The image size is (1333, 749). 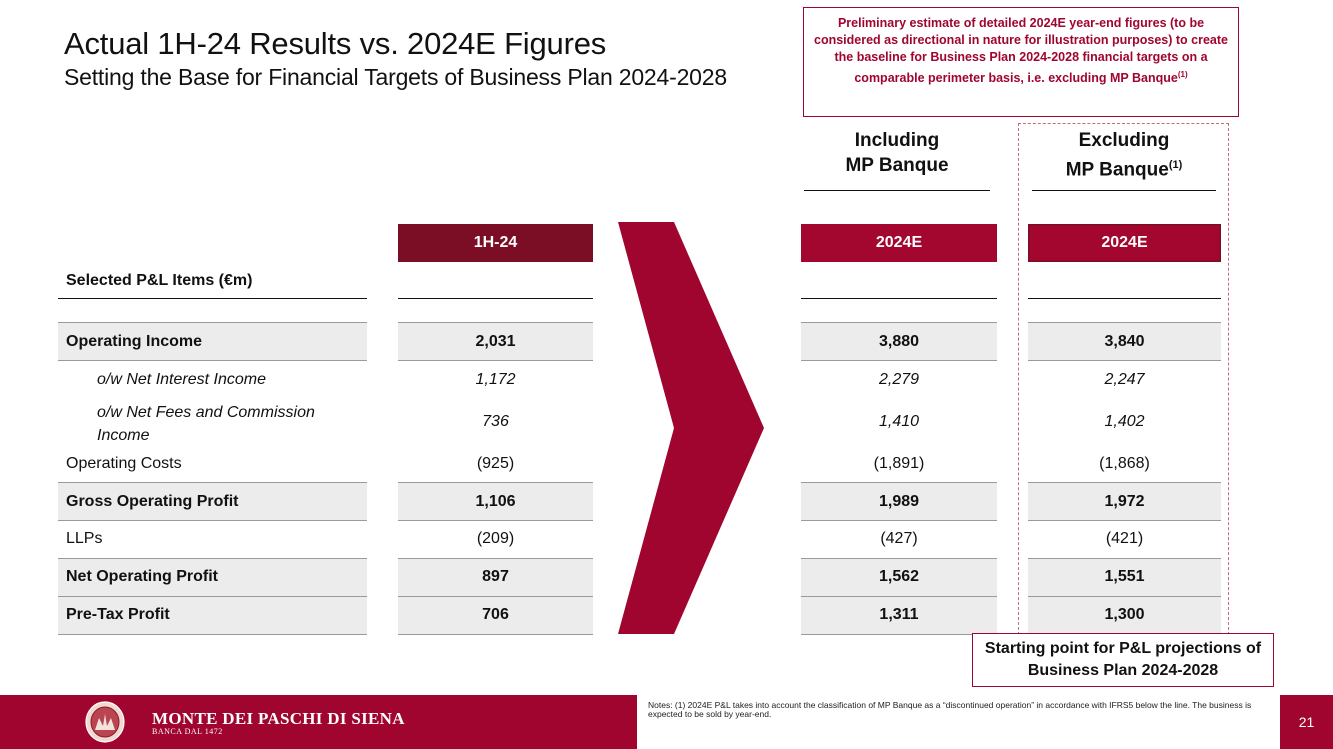 I want to click on excluding-header-line2: MP Banque(1), so click(x=1124, y=167).